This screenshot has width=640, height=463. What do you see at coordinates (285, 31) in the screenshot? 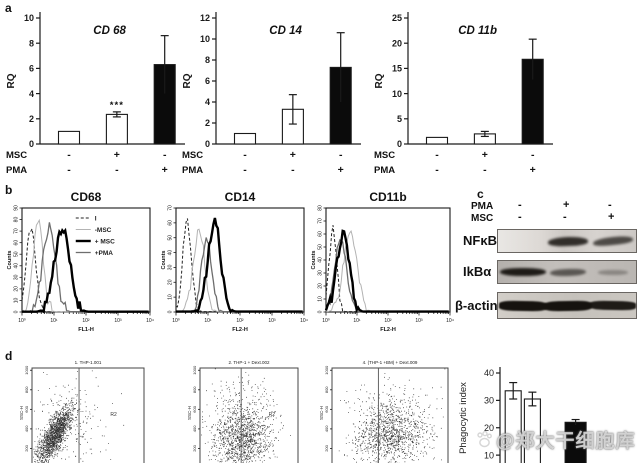
I see `svg-text: CD 14` at bounding box center [285, 31].